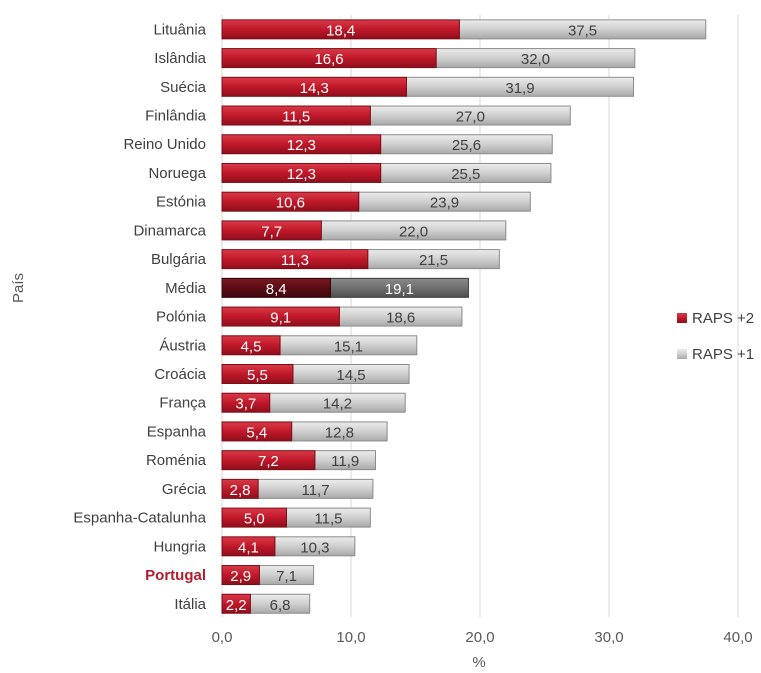  I want to click on data-label-raps1: 23,9, so click(444, 203).